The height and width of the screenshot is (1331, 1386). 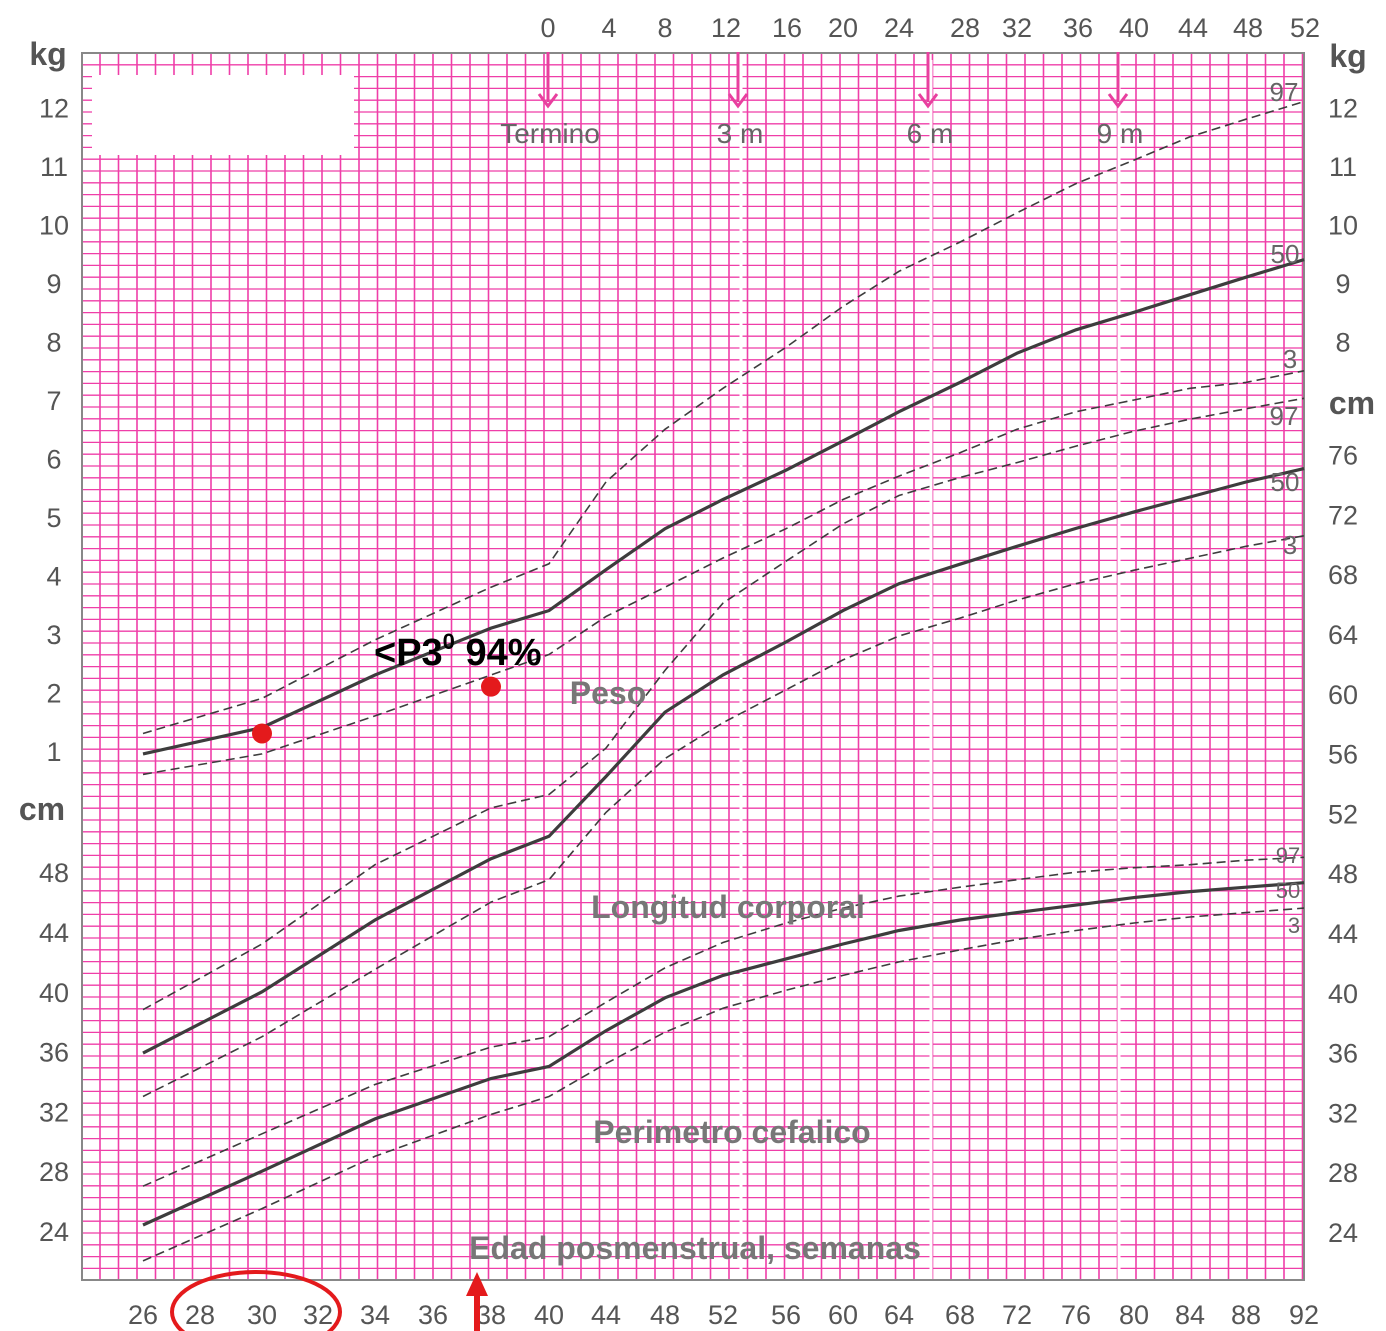 I want to click on top-x-tick-label: 4, so click(x=608, y=28).